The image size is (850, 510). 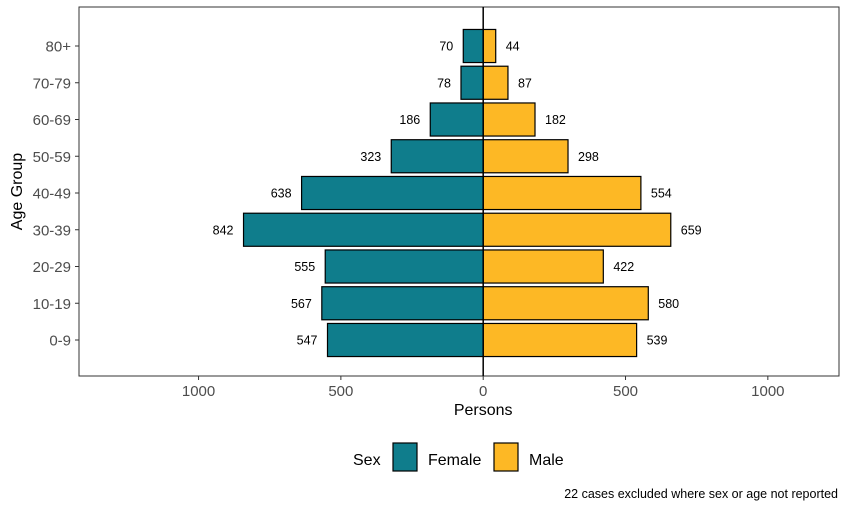 I want to click on legend-key-female, so click(x=405, y=457).